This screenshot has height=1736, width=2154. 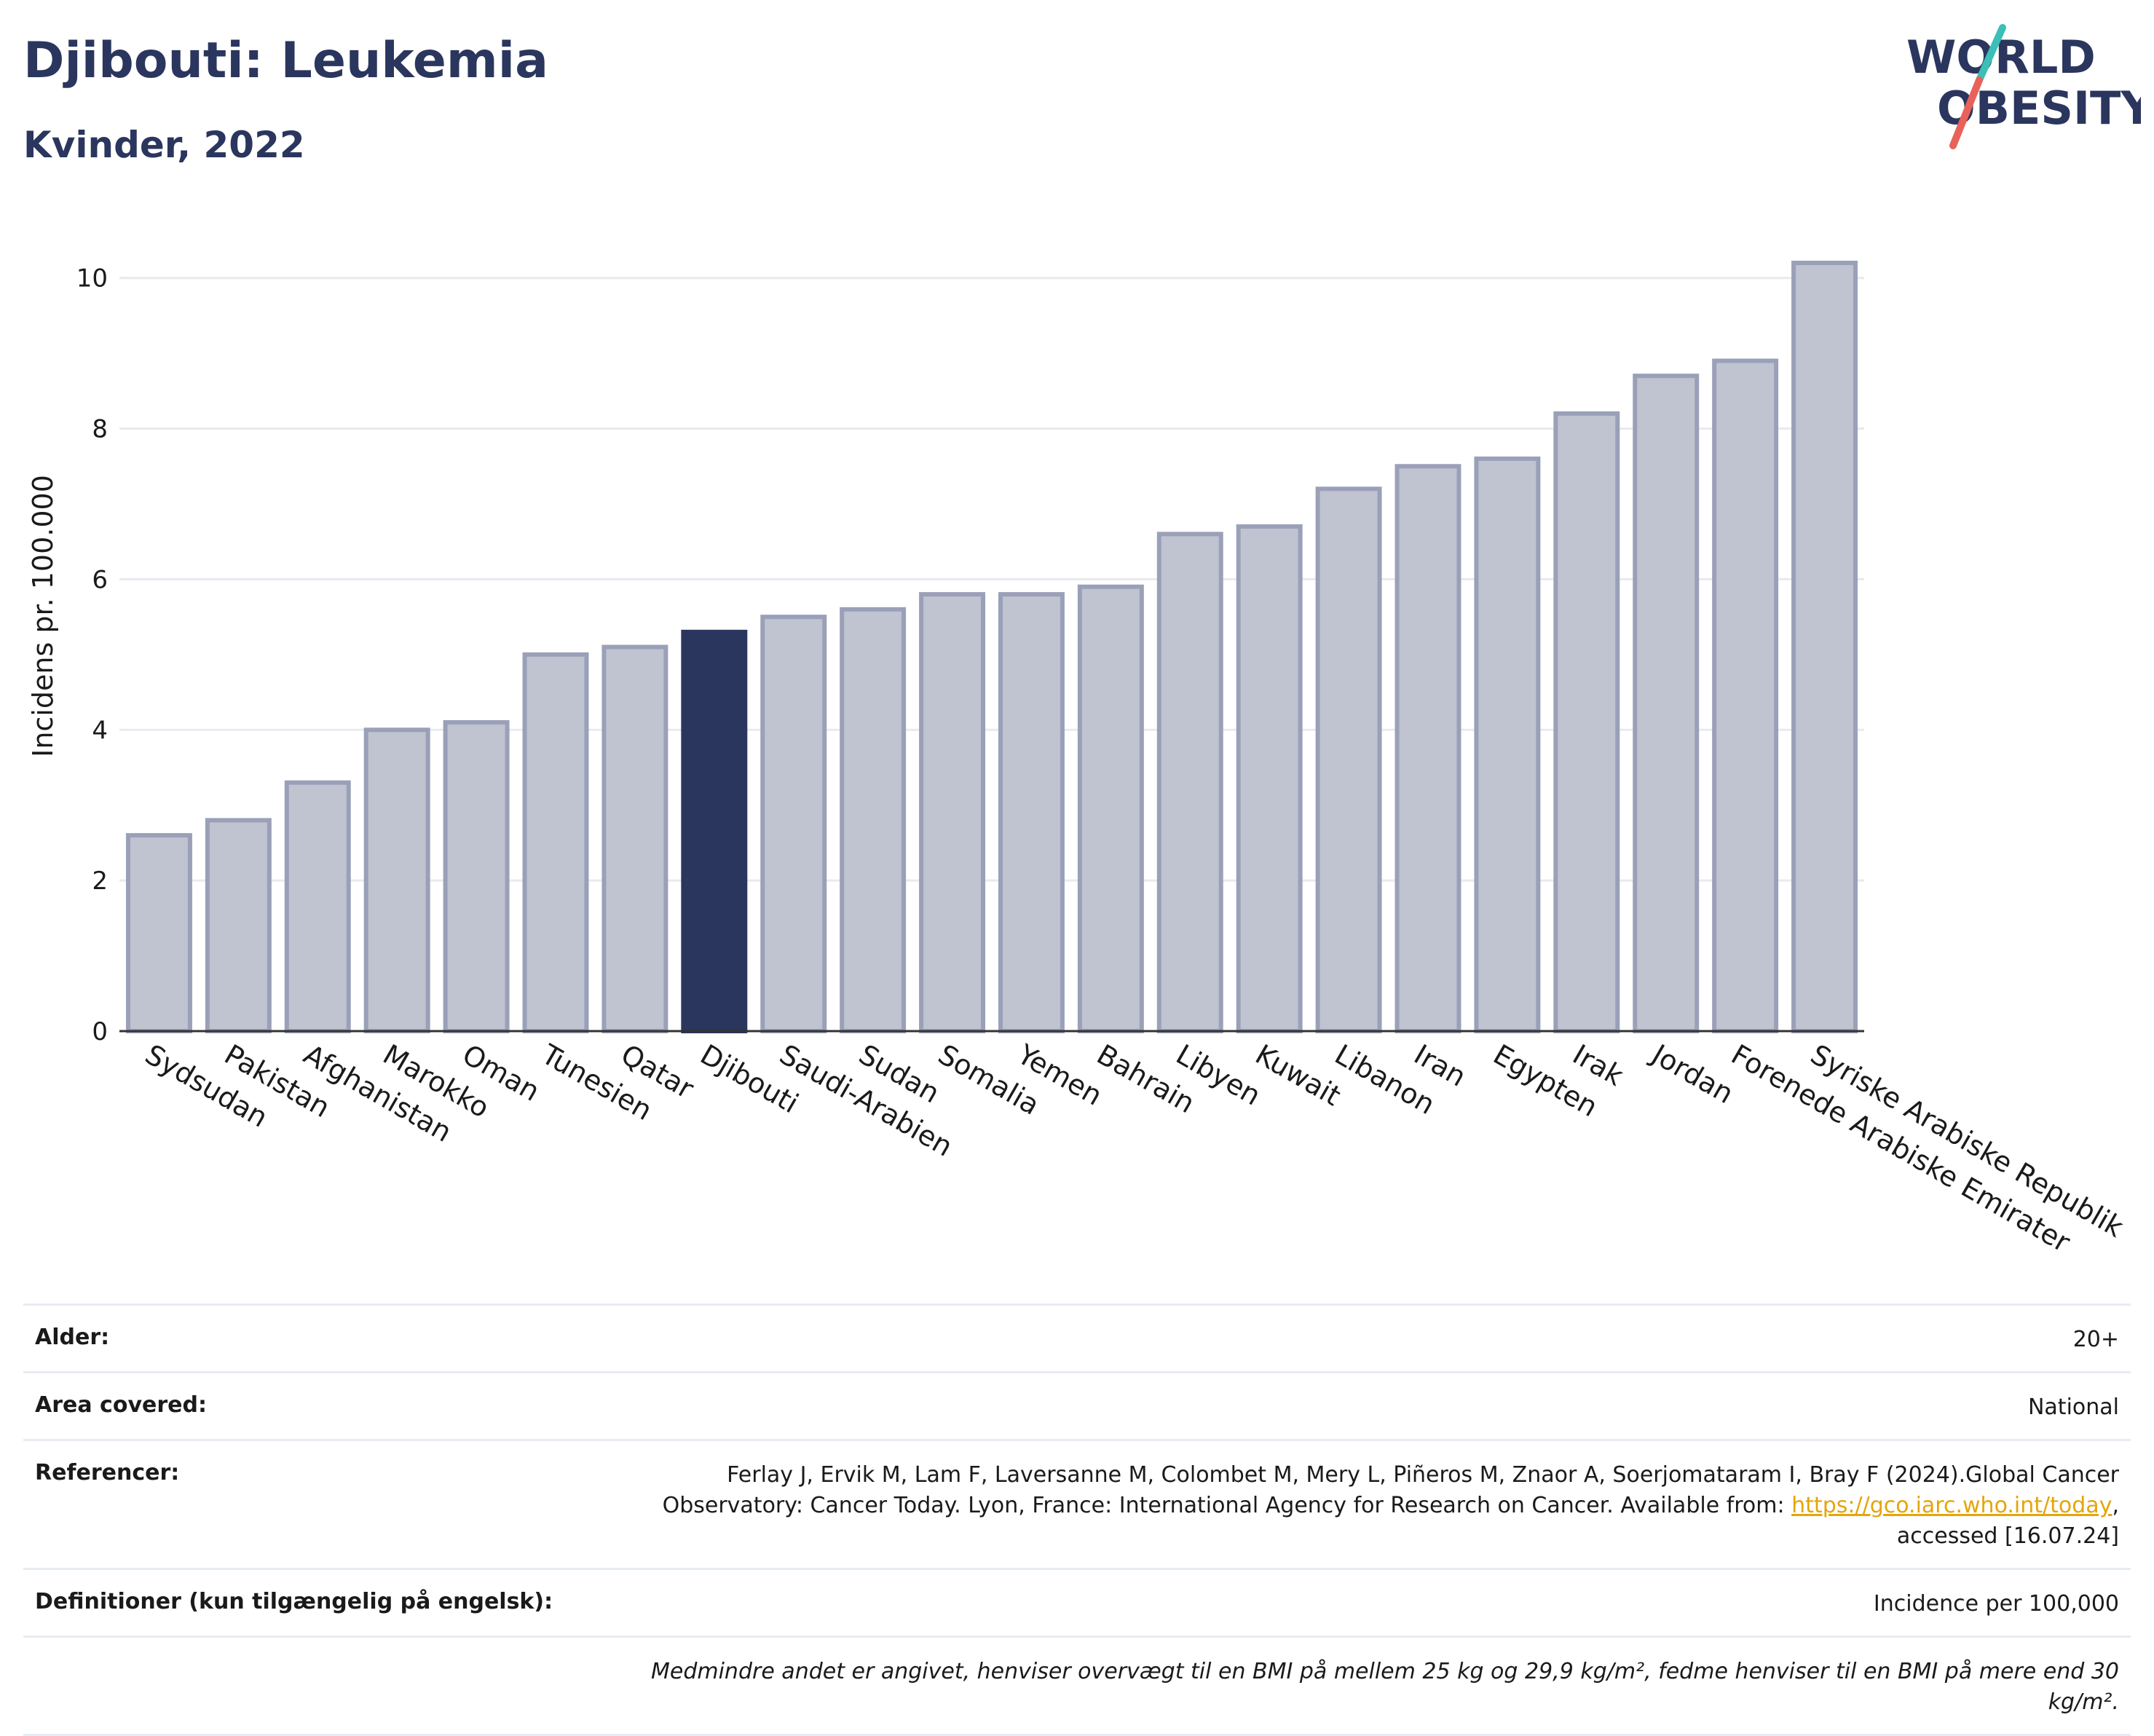 I want to click on logo-slash-teal, so click(x=1991, y=54).